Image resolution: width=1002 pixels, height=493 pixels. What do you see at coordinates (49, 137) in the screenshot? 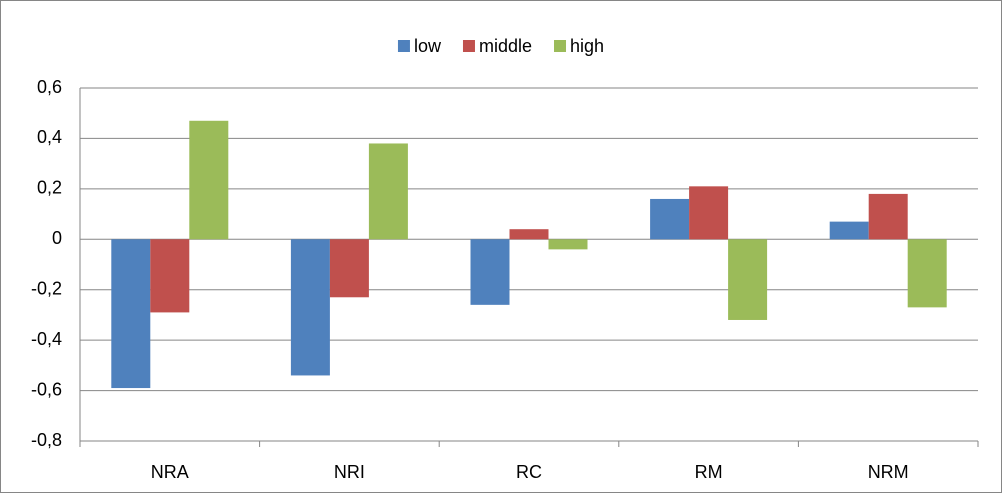
I see `y-tick-label: 0,4` at bounding box center [49, 137].